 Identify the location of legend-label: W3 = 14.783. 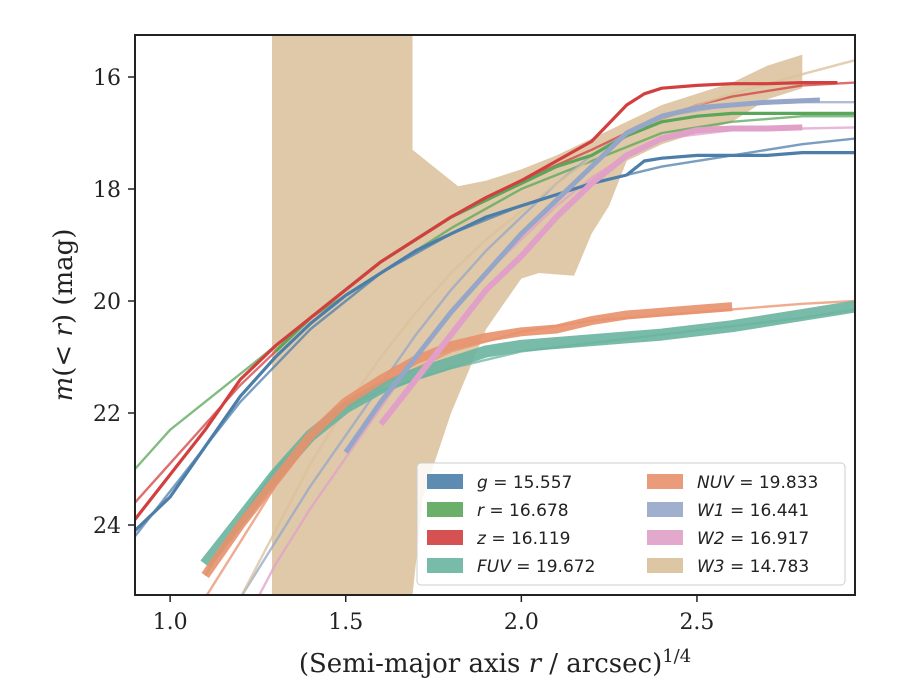
(753, 567).